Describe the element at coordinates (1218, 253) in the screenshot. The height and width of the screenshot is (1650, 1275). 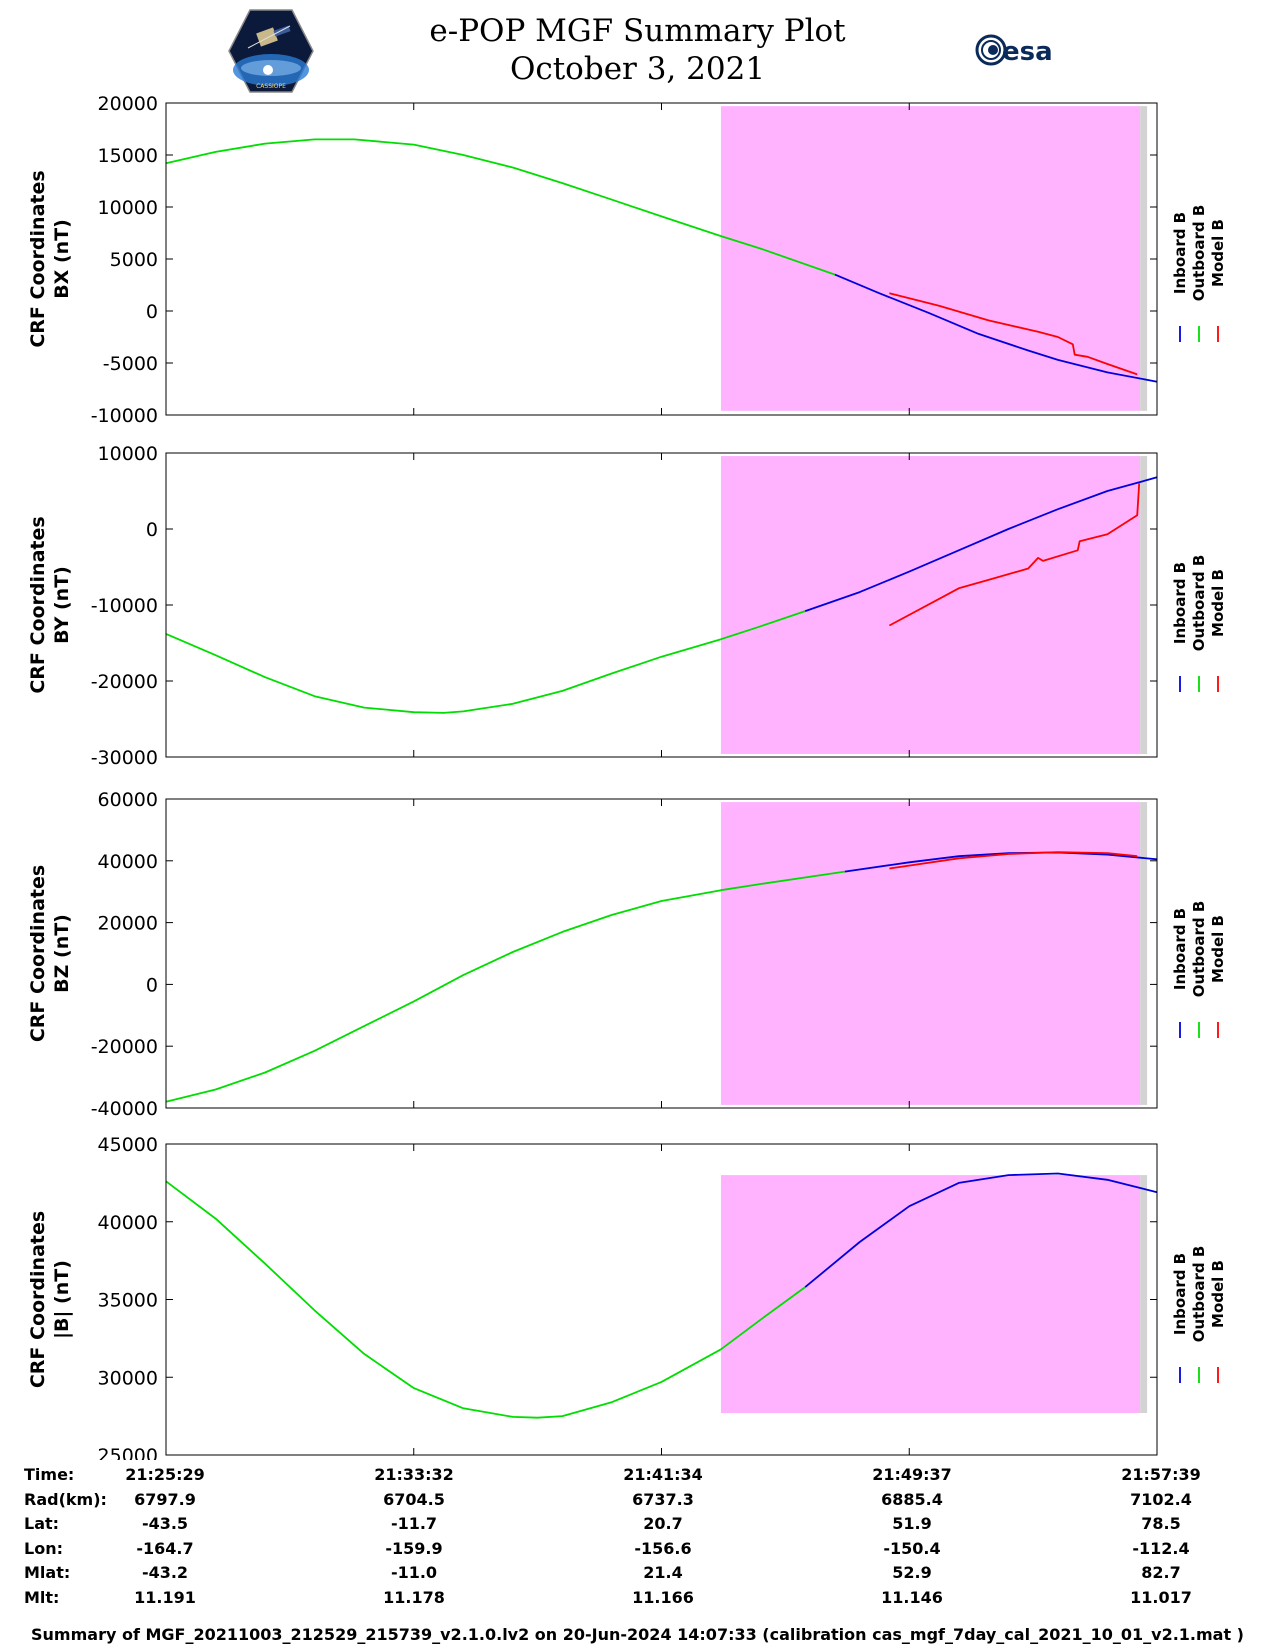
I see `panel-1-legend-label-model-b: Model B` at that location.